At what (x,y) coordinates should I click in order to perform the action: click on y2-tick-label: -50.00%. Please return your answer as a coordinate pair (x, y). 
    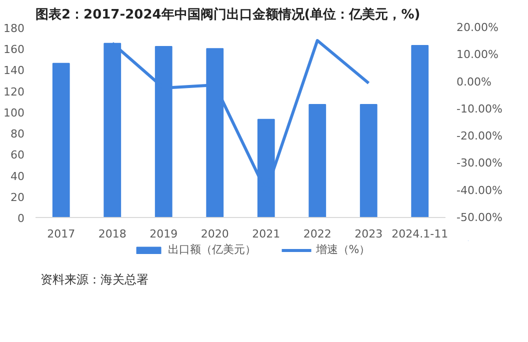
    Looking at the image, I should click on (479, 217).